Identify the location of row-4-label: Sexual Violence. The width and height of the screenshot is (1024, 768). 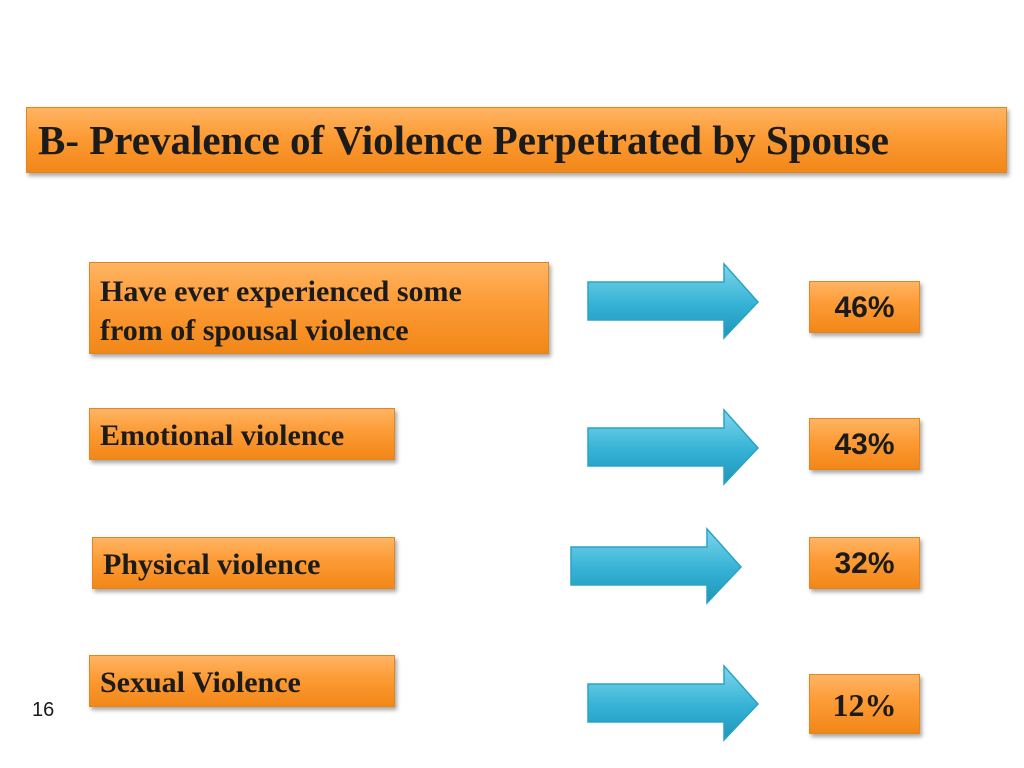
(200, 682).